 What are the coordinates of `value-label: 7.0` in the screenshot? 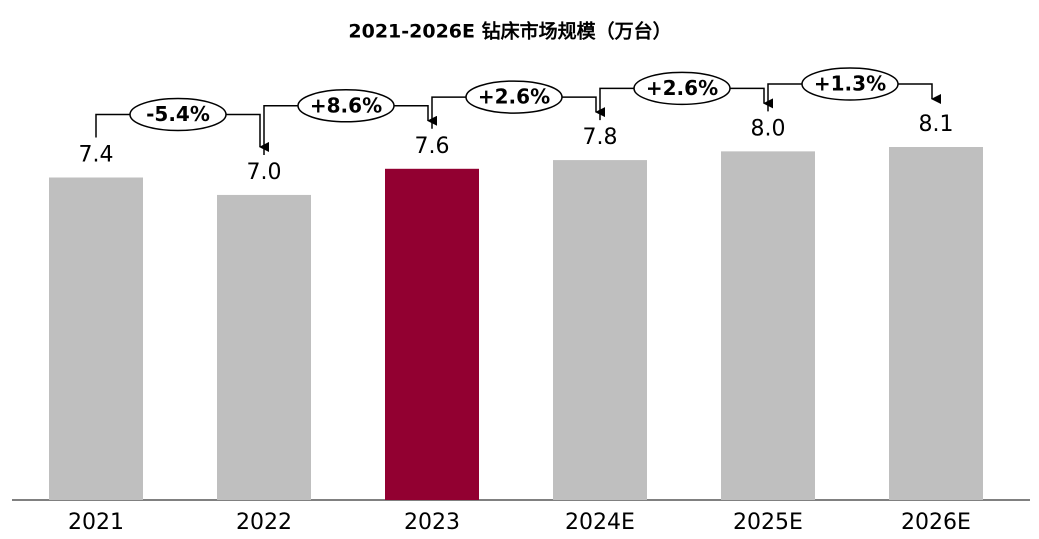 It's located at (264, 172).